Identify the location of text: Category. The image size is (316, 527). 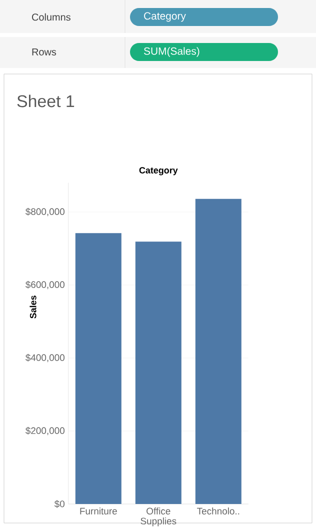
(165, 17).